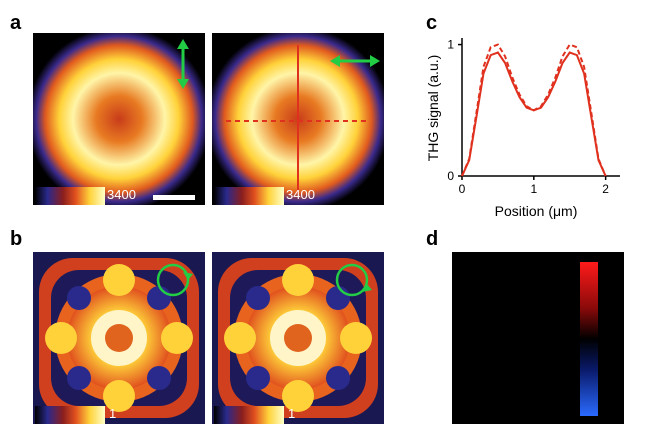 This screenshot has width=662, height=425. What do you see at coordinates (353, 280) in the screenshot?
I see `circular-polarization-counterclockwise-icon` at bounding box center [353, 280].